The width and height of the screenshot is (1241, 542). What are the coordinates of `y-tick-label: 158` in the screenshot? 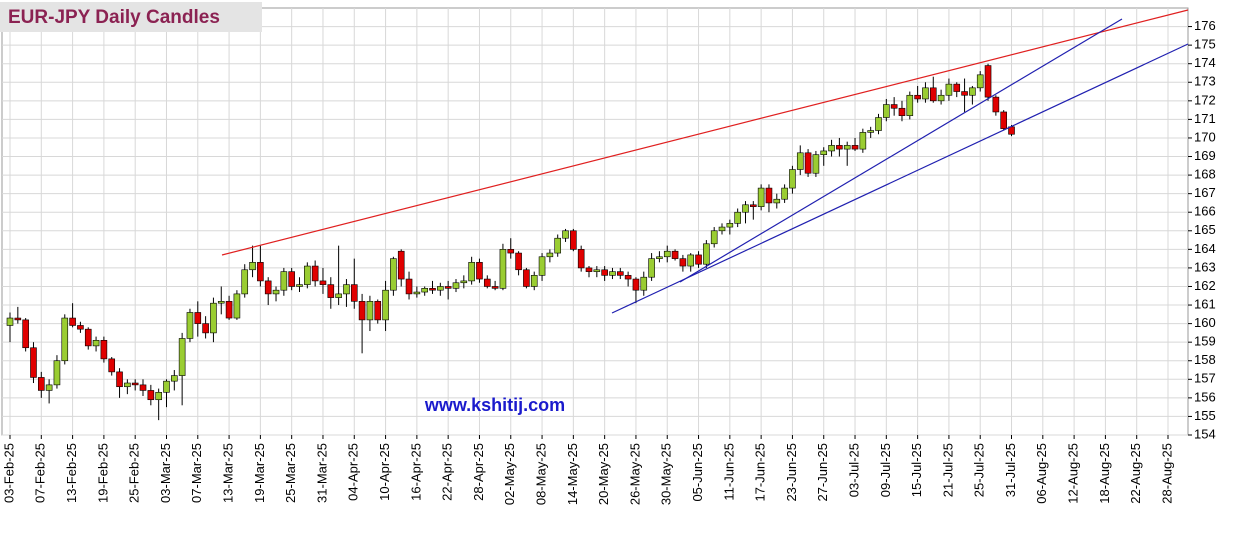 It's located at (1205, 359).